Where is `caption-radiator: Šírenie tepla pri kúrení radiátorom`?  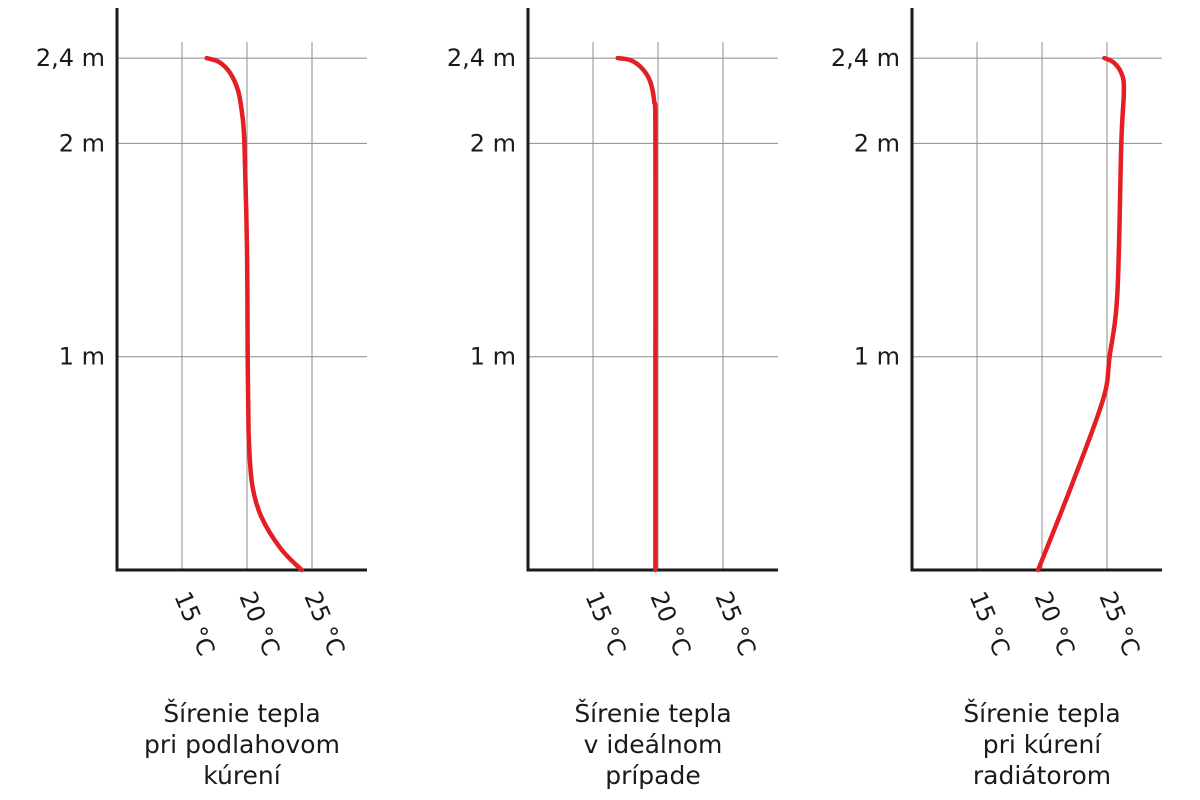
caption-radiator: Šírenie tepla pri kúrení radiátorom is located at coordinates (1042, 744).